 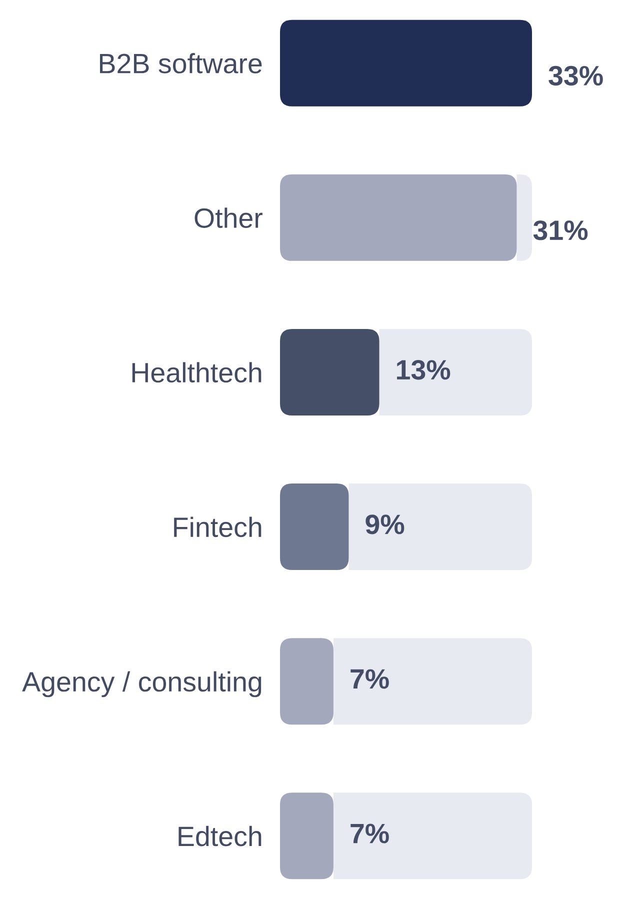 I want to click on y-tick-label: Fintech, so click(x=218, y=527).